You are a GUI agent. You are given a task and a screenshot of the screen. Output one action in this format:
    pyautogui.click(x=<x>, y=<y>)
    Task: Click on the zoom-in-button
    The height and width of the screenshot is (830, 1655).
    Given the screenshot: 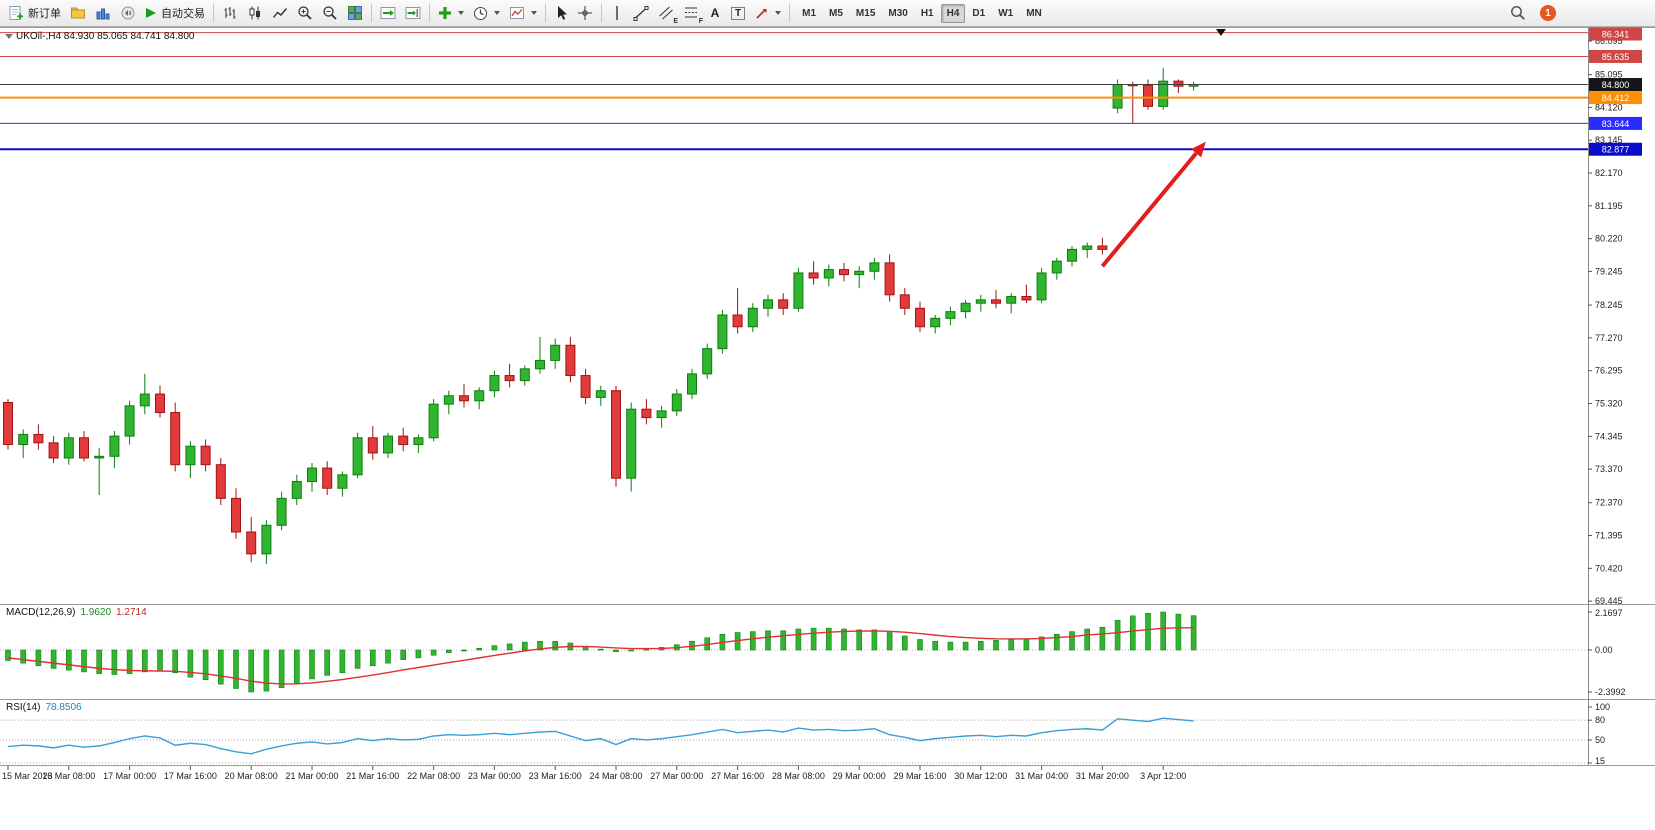 What is the action you would take?
    pyautogui.click(x=305, y=13)
    